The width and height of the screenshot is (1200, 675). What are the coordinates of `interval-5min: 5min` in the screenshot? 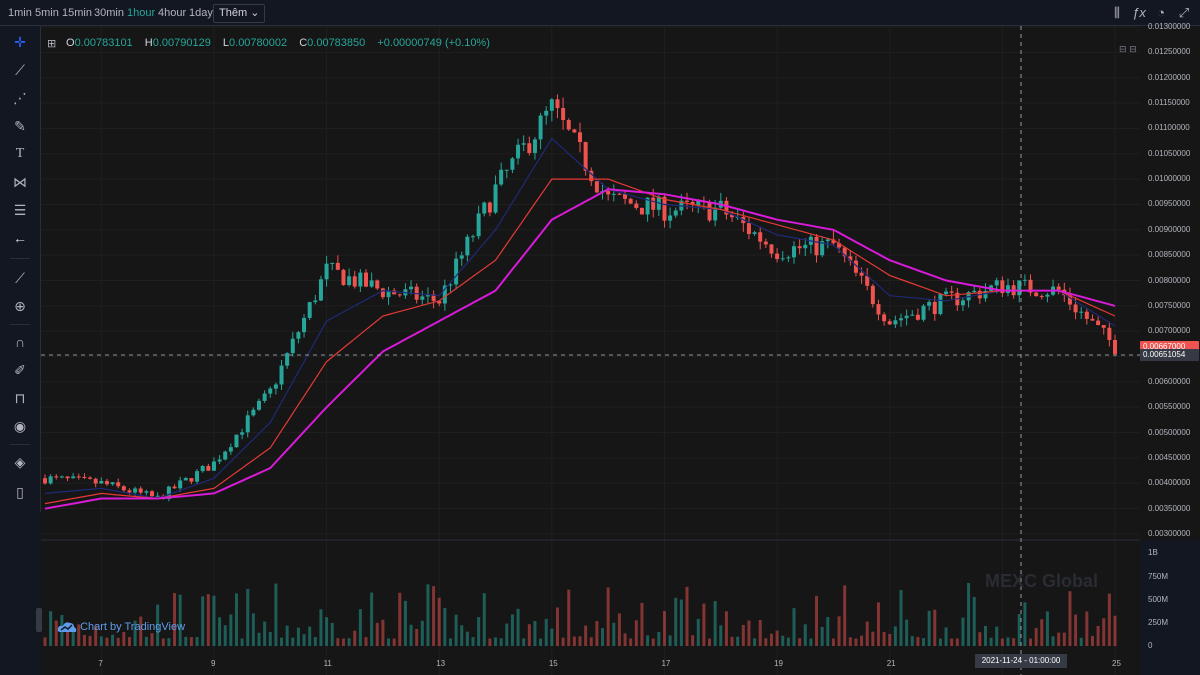 It's located at (47, 13).